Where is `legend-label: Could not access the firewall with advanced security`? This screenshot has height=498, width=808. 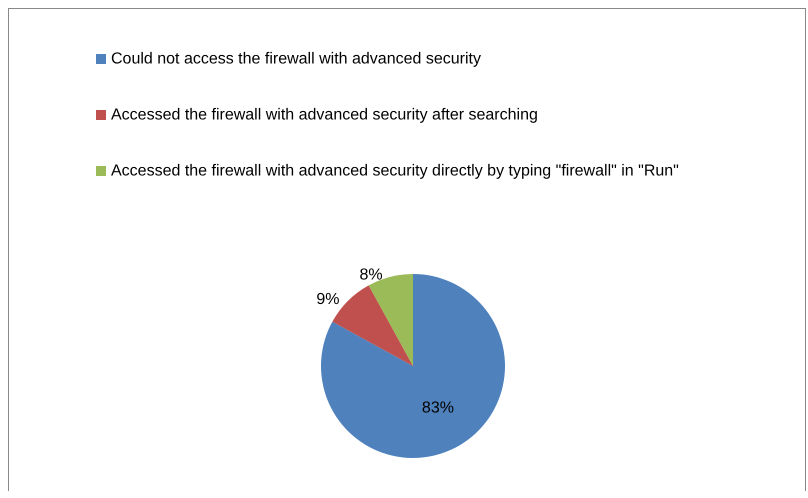 legend-label: Could not access the firewall with advanced security is located at coordinates (296, 59).